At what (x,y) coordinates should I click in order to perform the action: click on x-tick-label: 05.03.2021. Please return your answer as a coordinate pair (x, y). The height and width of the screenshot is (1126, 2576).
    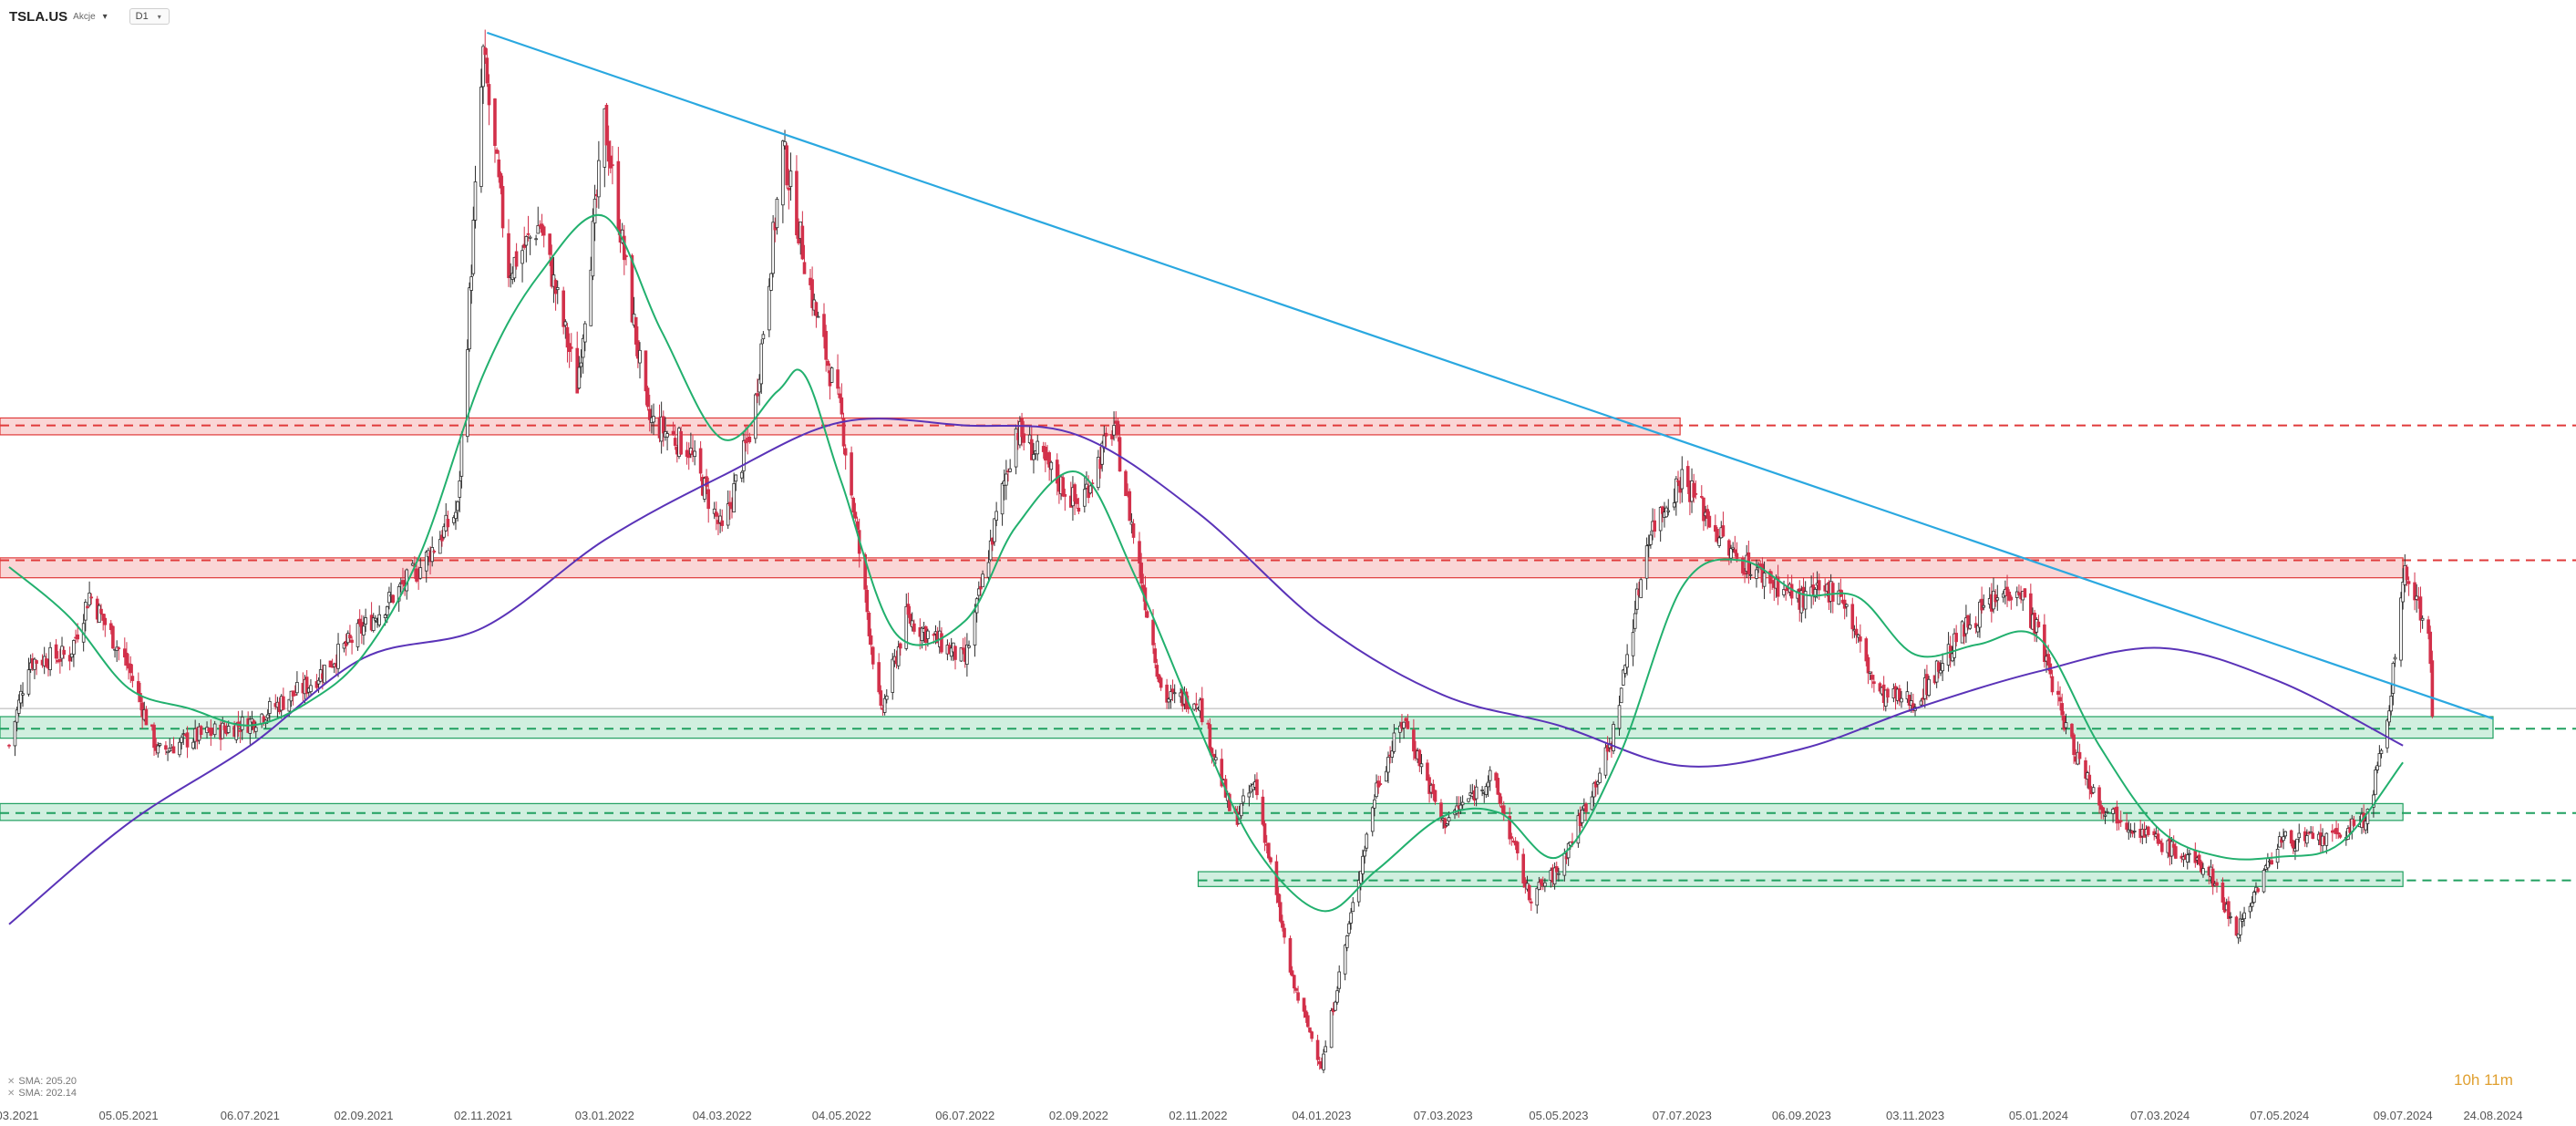
    Looking at the image, I should click on (19, 1115).